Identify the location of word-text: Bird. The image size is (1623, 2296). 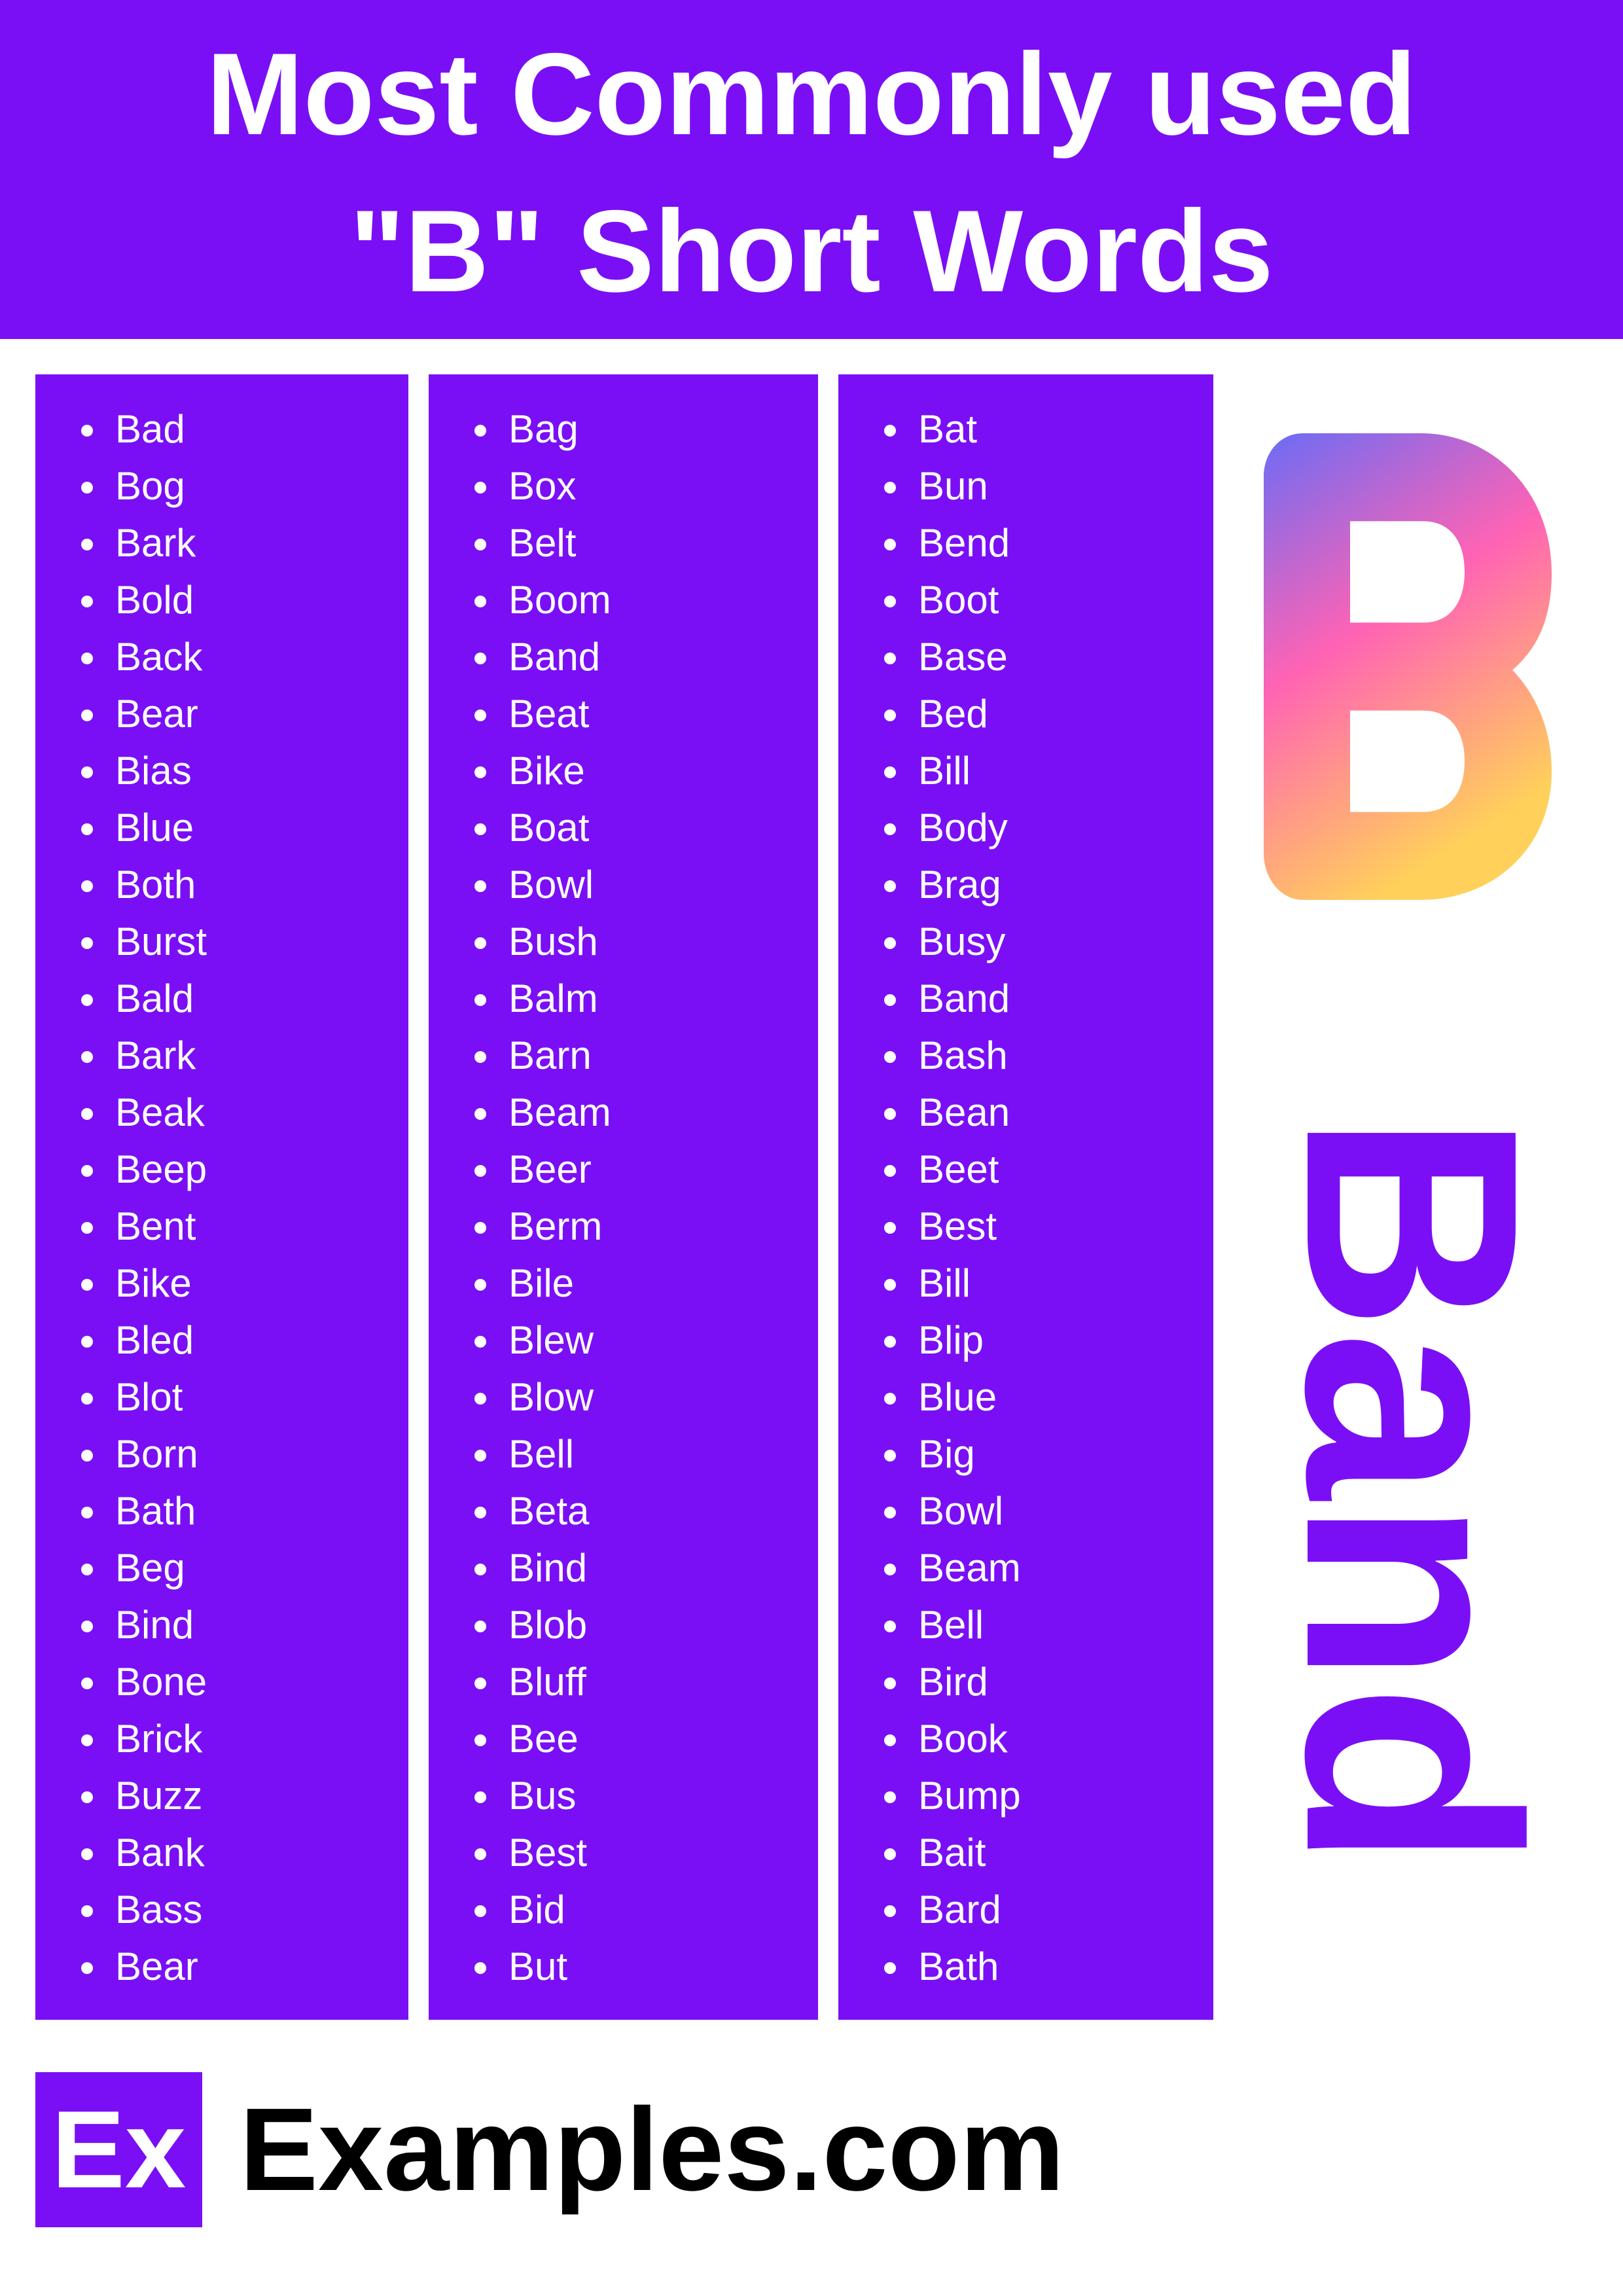
(953, 1682).